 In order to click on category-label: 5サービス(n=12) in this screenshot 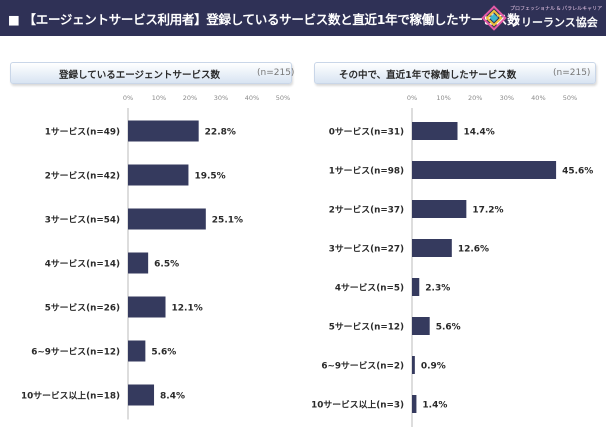, I will do `click(366, 327)`.